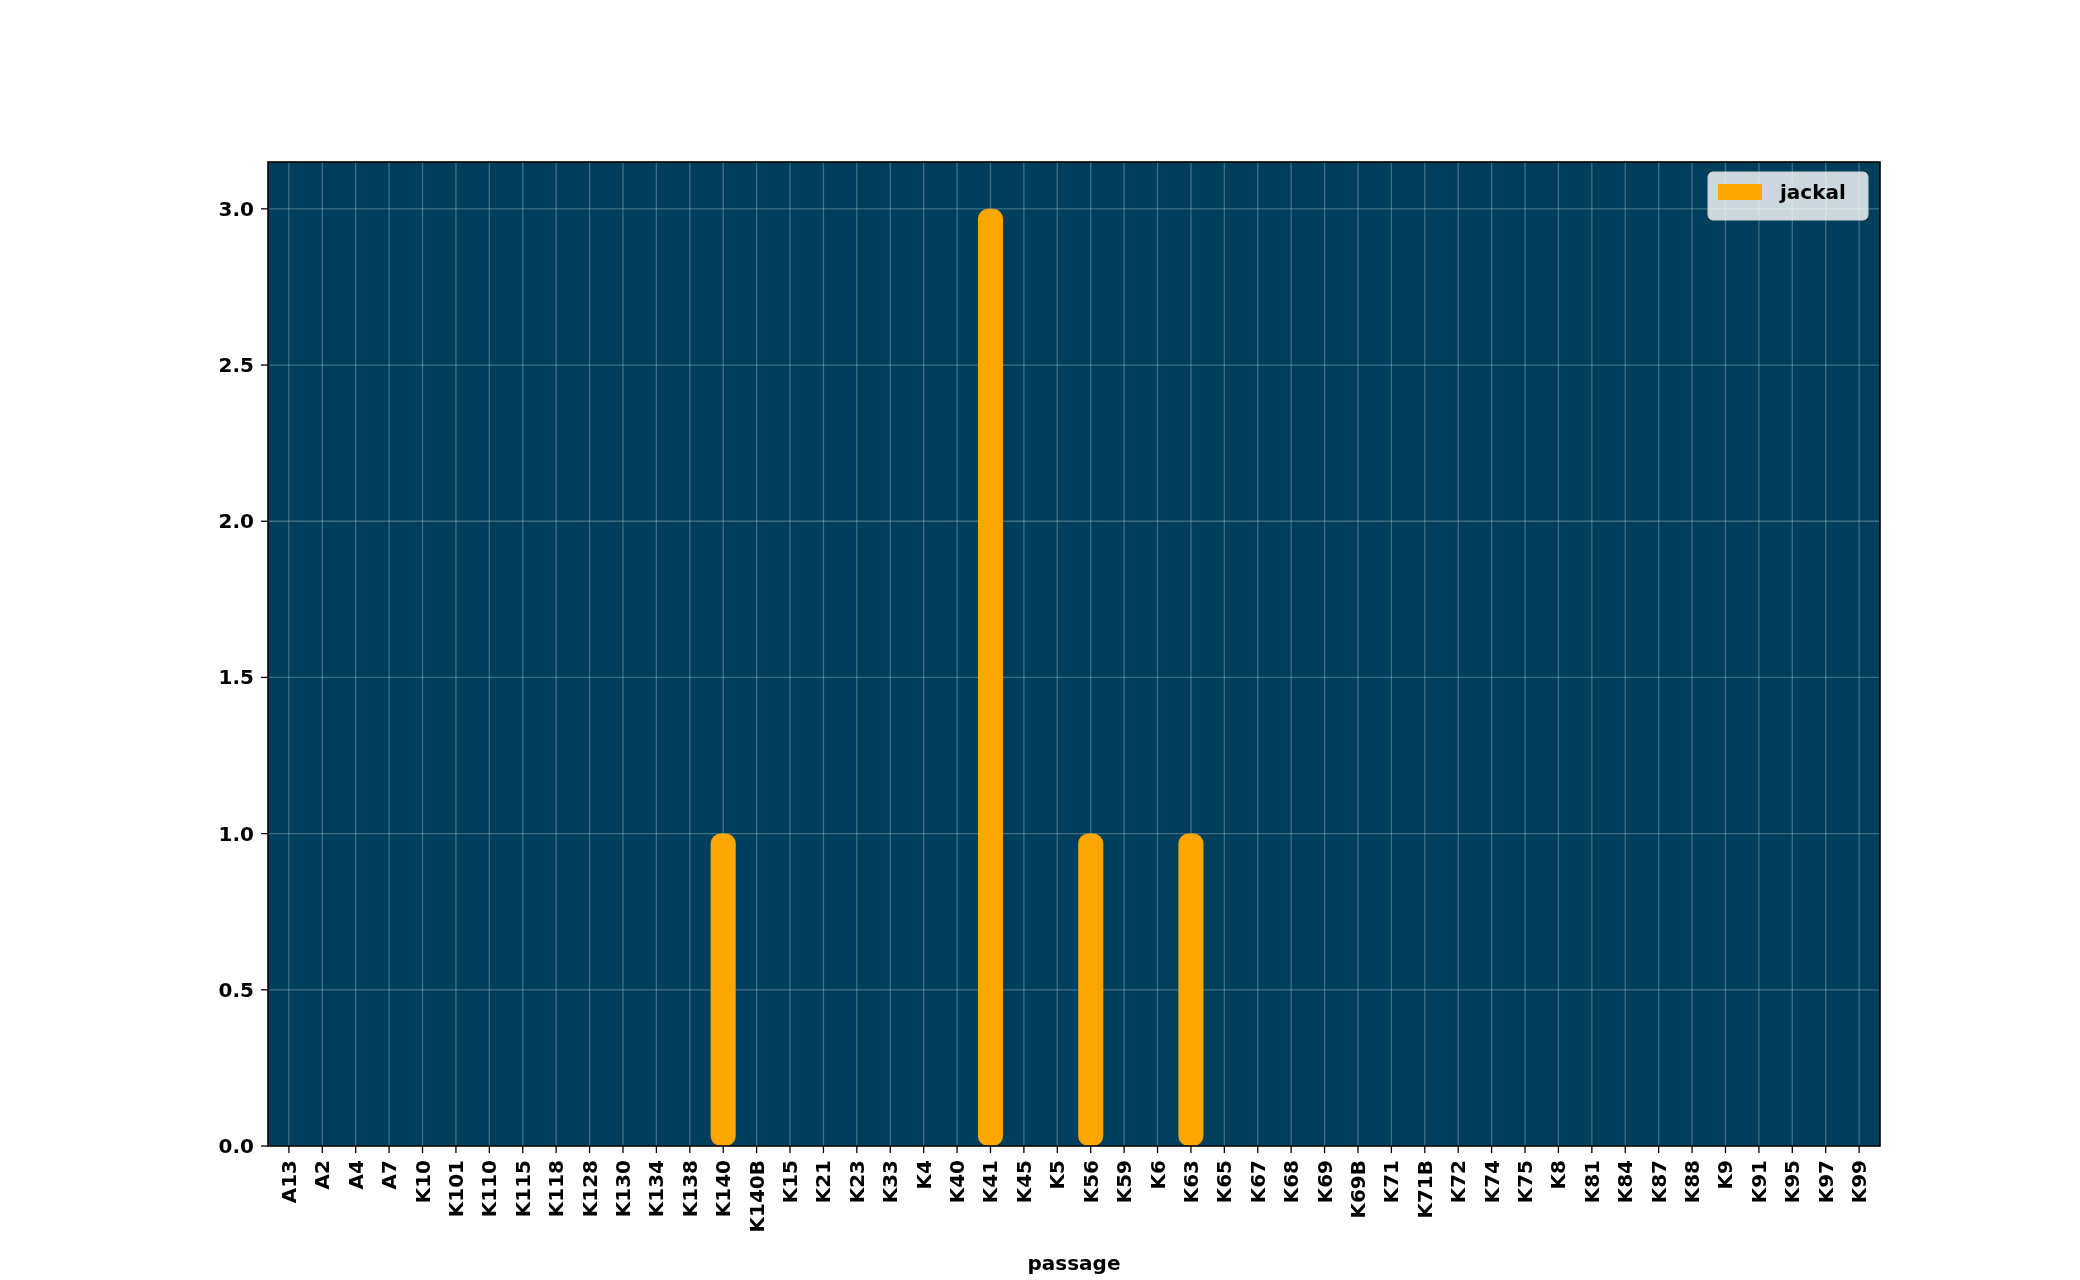  Describe the element at coordinates (455, 1189) in the screenshot. I see `x-tick-label: K101` at that location.